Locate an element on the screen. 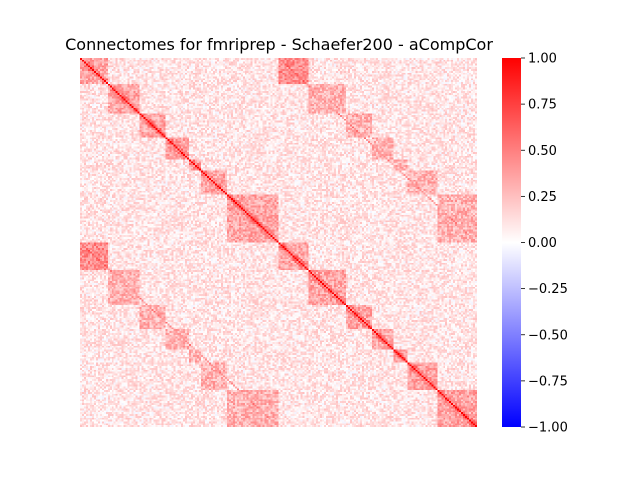  colorbar: 1.00 0.75 0.50 0.25 0.00 −0.25 −0.50 −0.75 −1.00 is located at coordinates (535, 244).